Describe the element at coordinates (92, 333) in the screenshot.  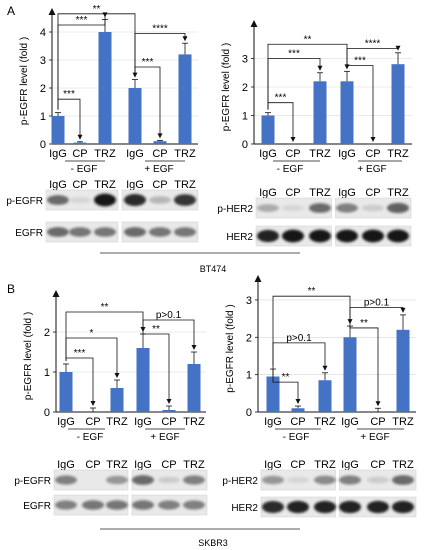
I see `significance-label: *` at that location.